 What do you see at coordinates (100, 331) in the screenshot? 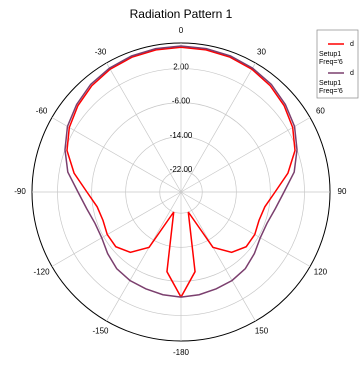
I see `angle-tick-label: -150` at bounding box center [100, 331].